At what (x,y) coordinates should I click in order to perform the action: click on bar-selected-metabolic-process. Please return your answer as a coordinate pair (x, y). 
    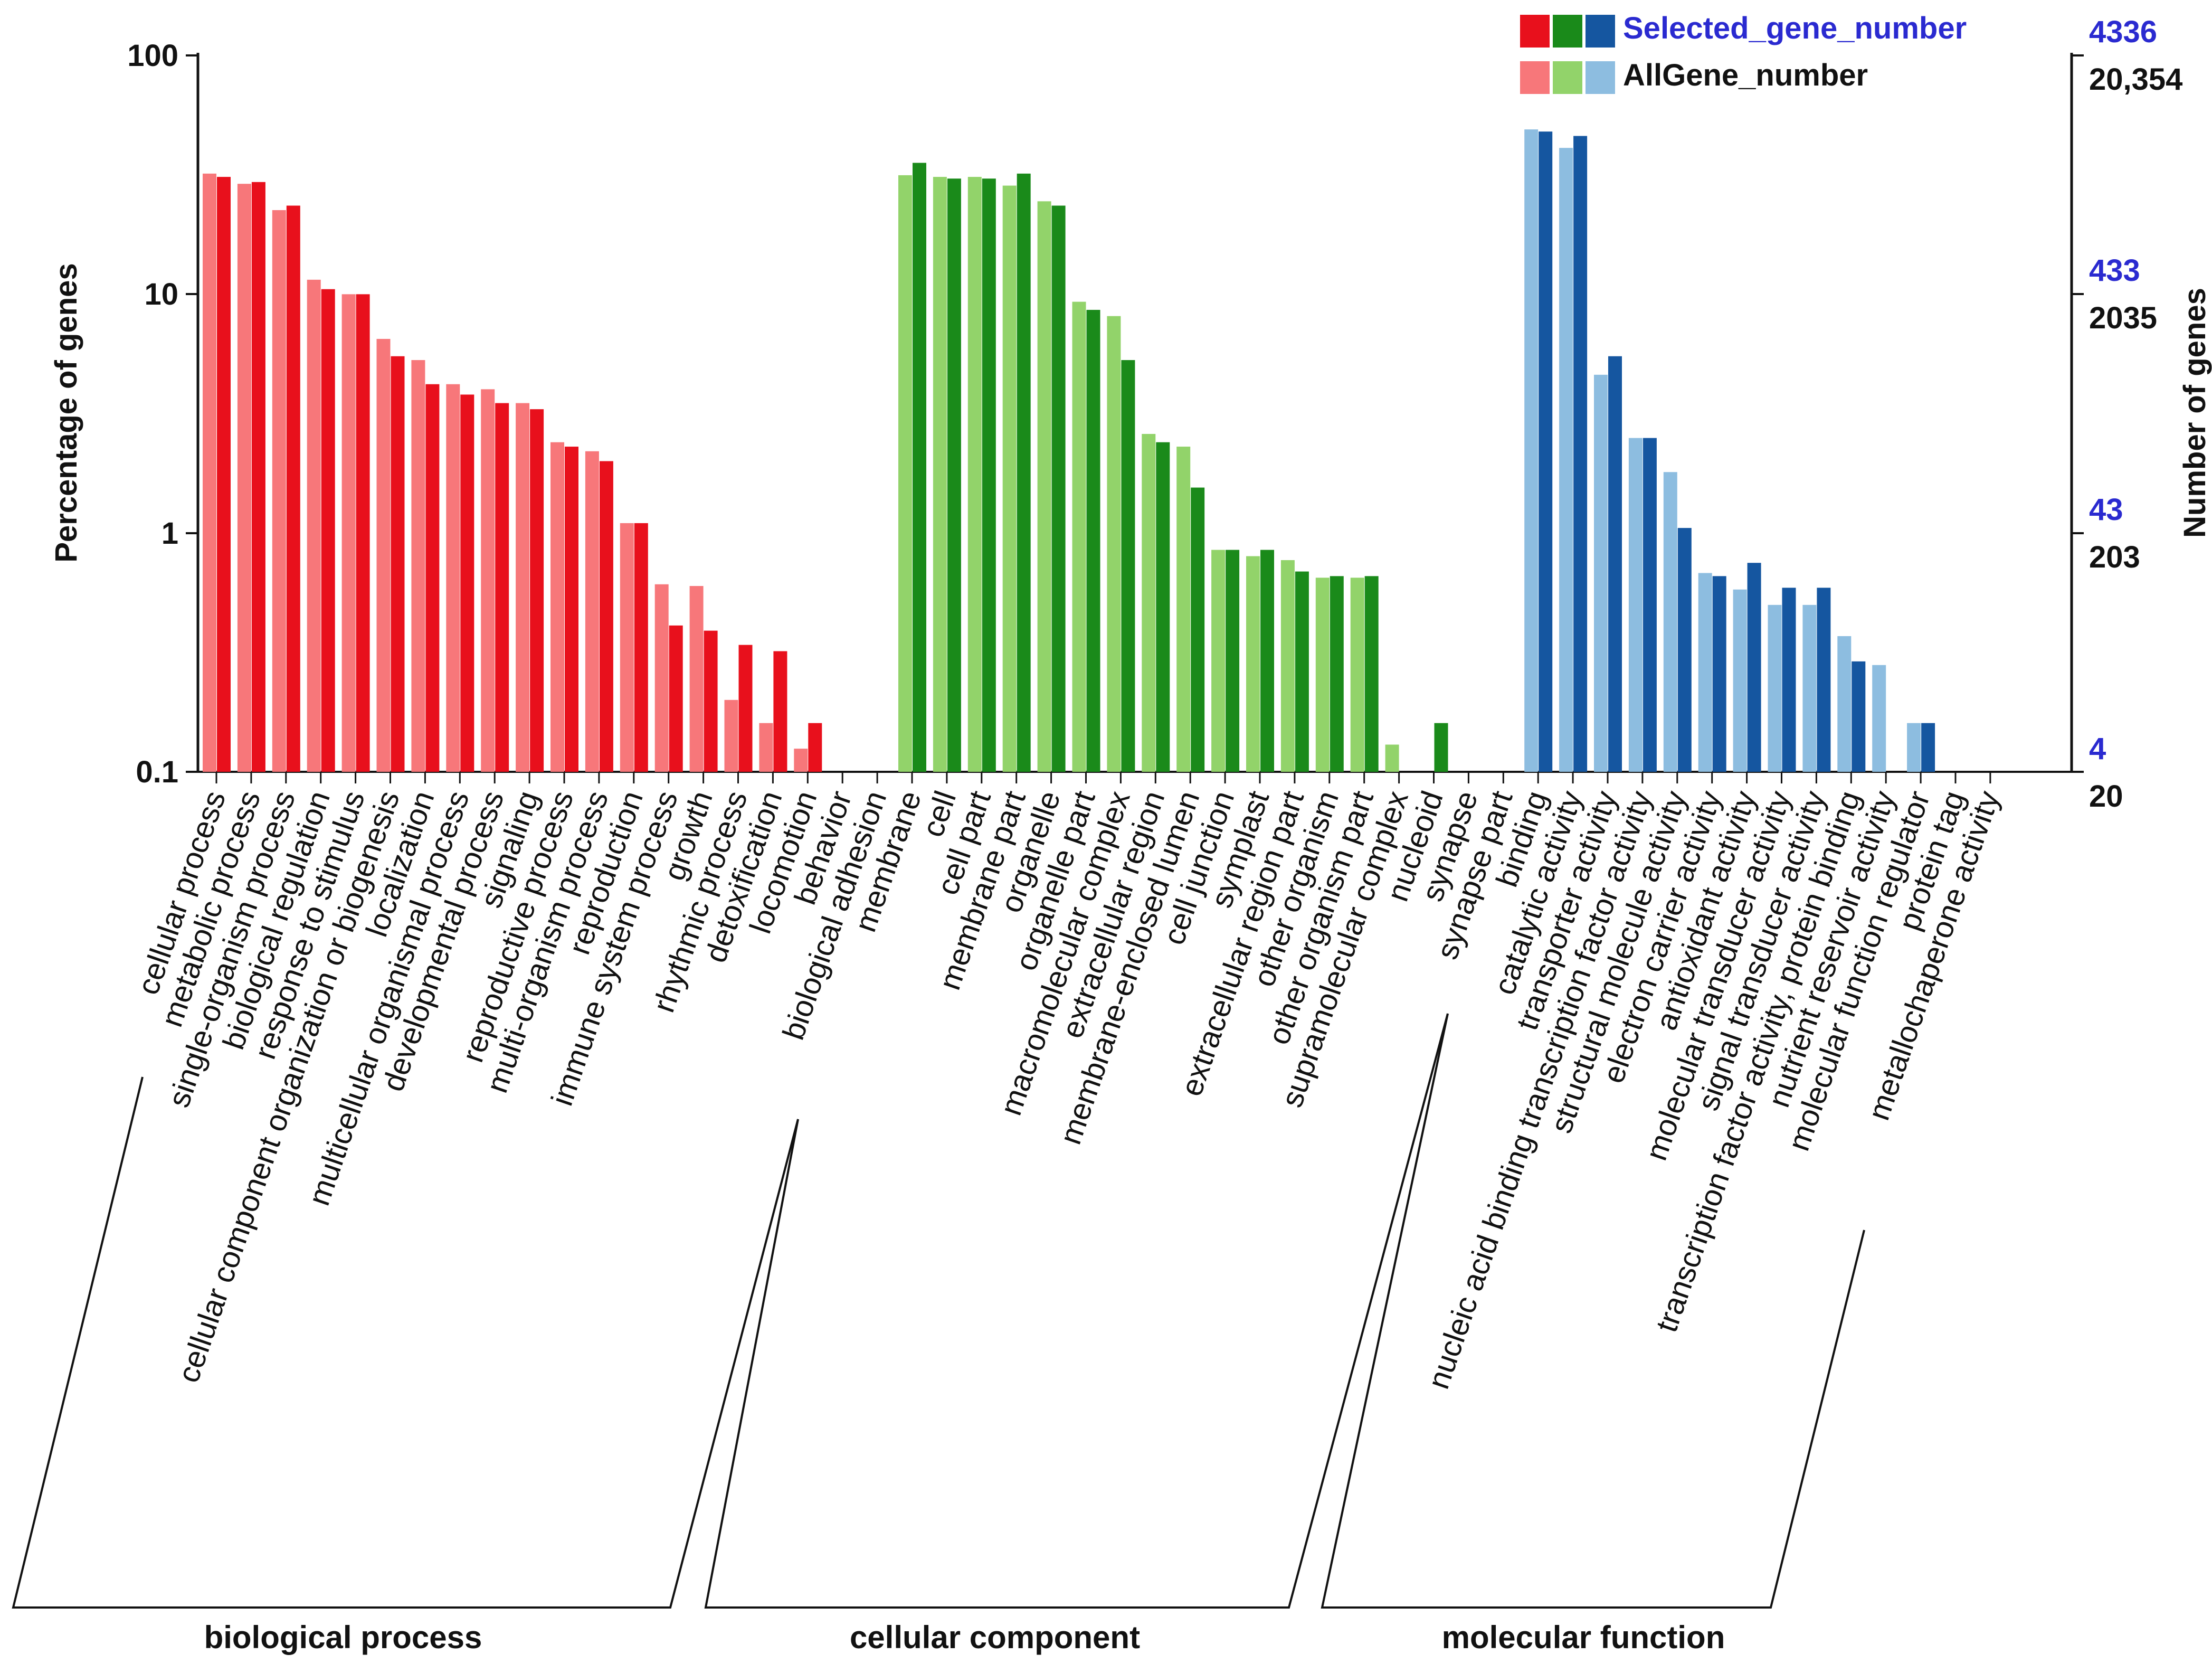
    Looking at the image, I should click on (258, 477).